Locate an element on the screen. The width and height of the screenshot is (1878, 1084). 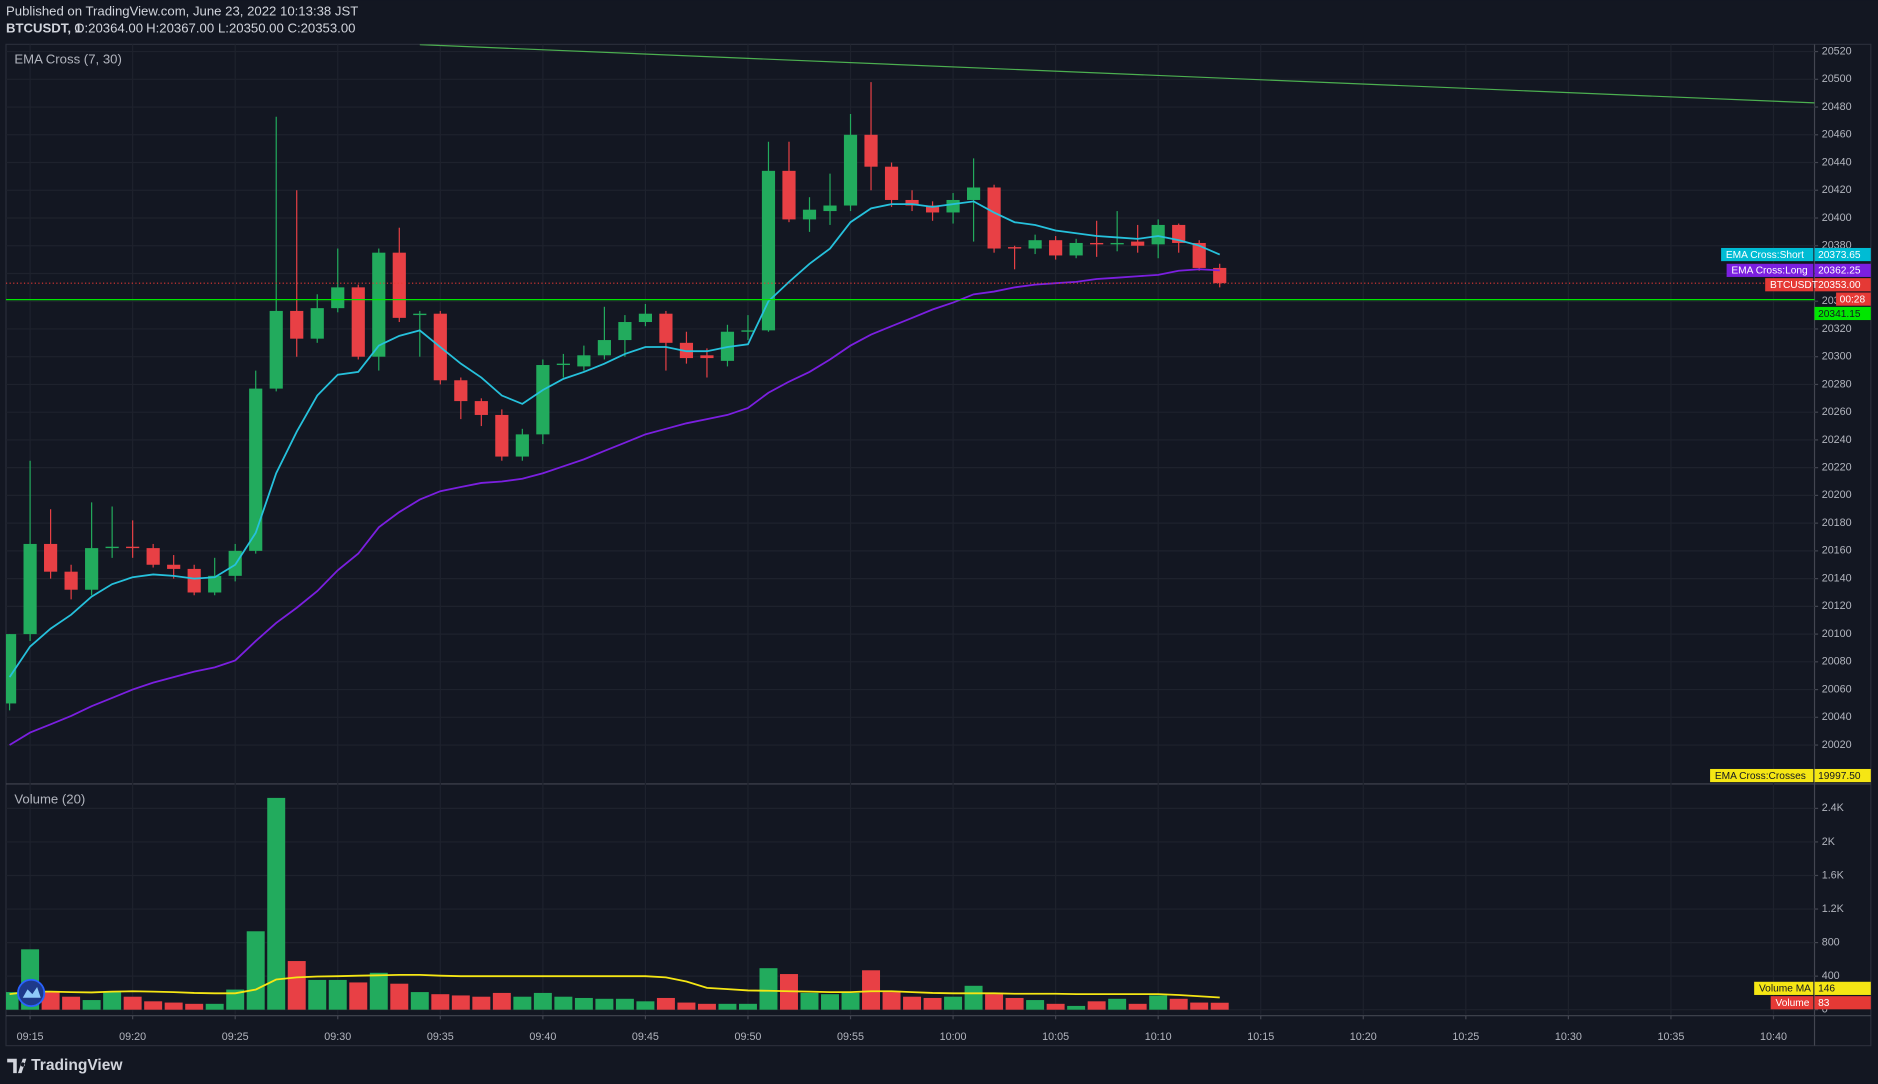
y-tick-label: 20280 is located at coordinates (1837, 384).